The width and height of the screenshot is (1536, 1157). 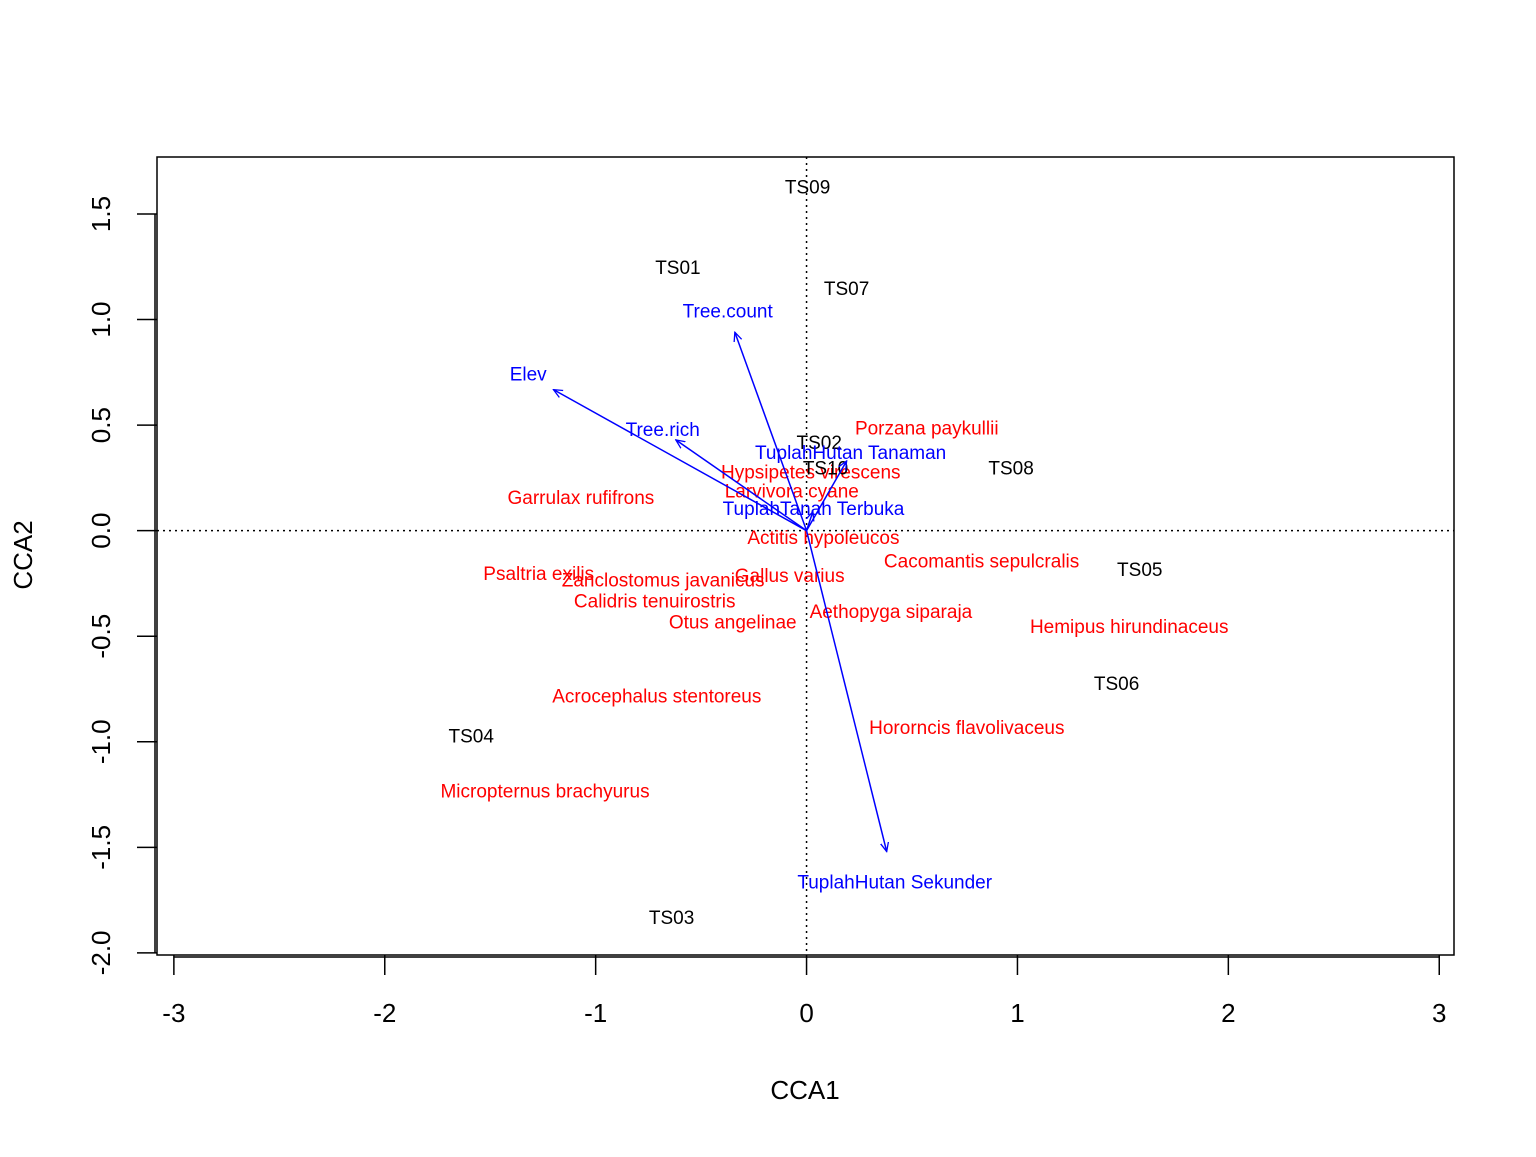 What do you see at coordinates (846, 289) in the screenshot?
I see `point-label: TS07` at bounding box center [846, 289].